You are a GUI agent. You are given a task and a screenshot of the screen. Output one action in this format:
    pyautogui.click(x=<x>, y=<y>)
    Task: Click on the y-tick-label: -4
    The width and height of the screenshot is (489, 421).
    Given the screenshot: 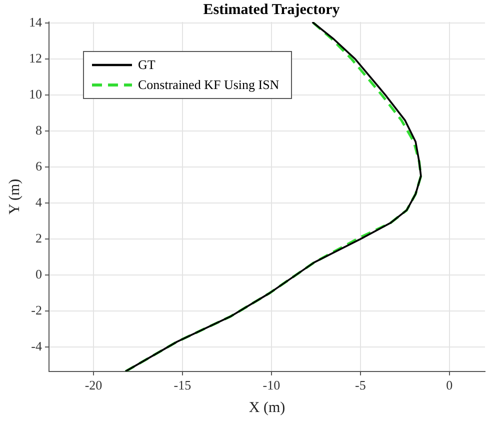 What is the action you would take?
    pyautogui.click(x=36, y=346)
    